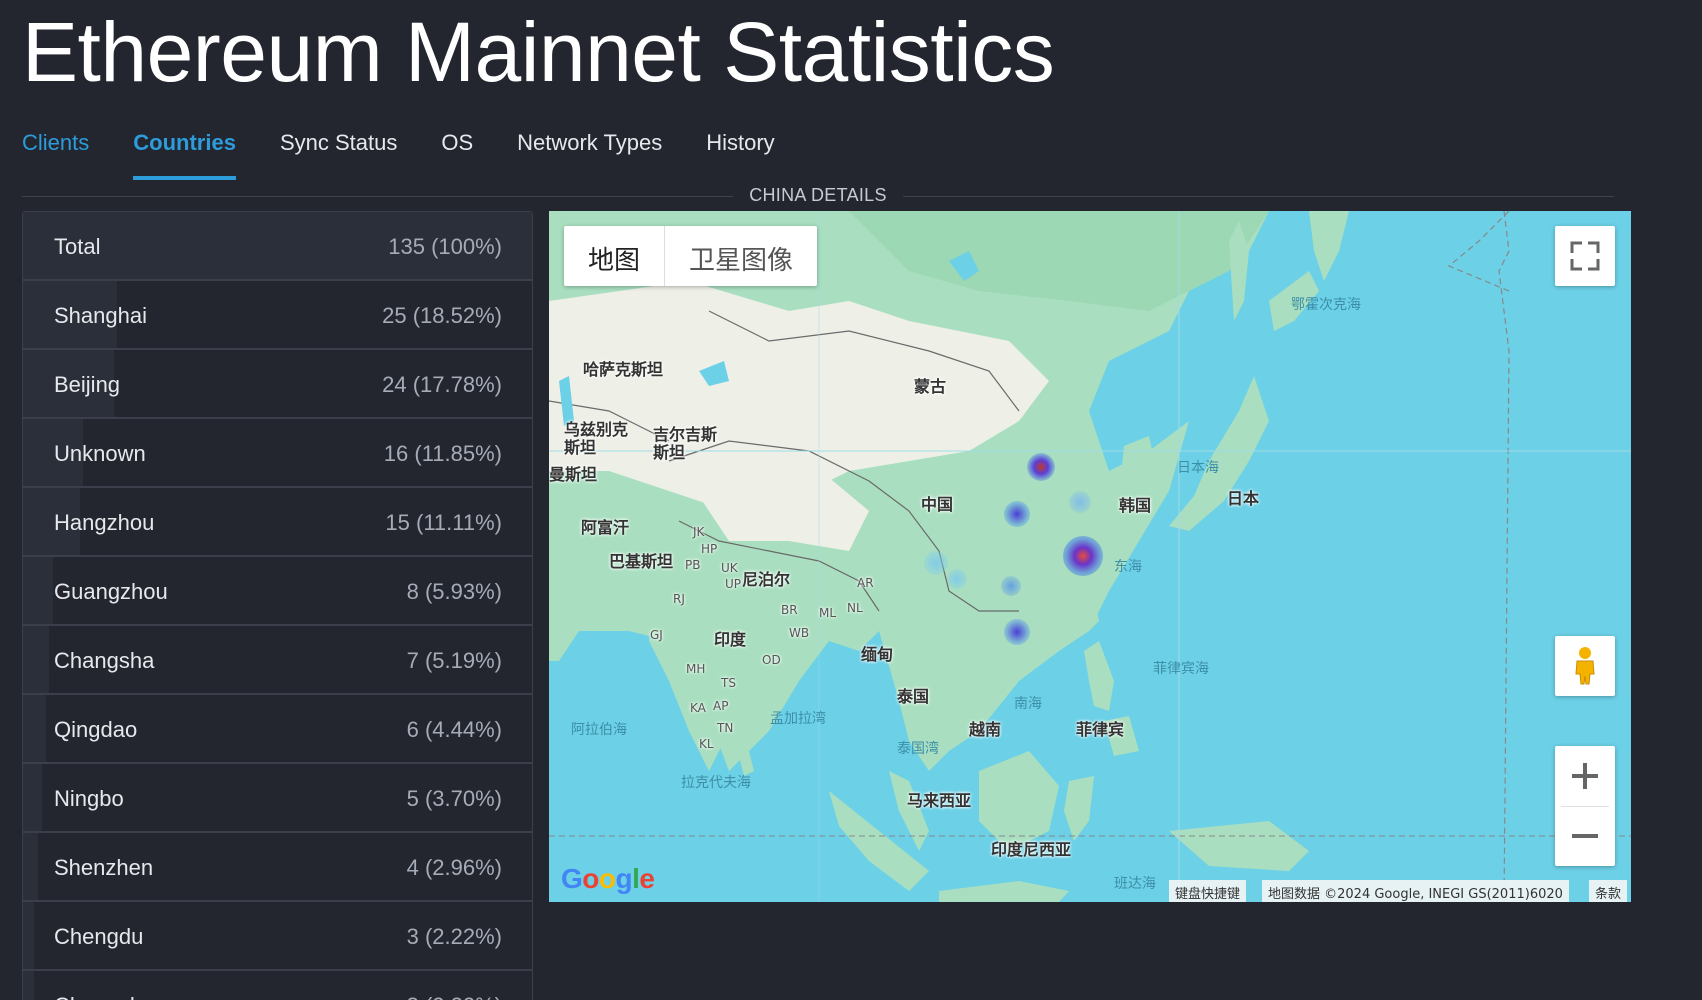 This screenshot has width=1702, height=1000. Describe the element at coordinates (445, 246) in the screenshot. I see `city-count: 135 (100%)` at that location.